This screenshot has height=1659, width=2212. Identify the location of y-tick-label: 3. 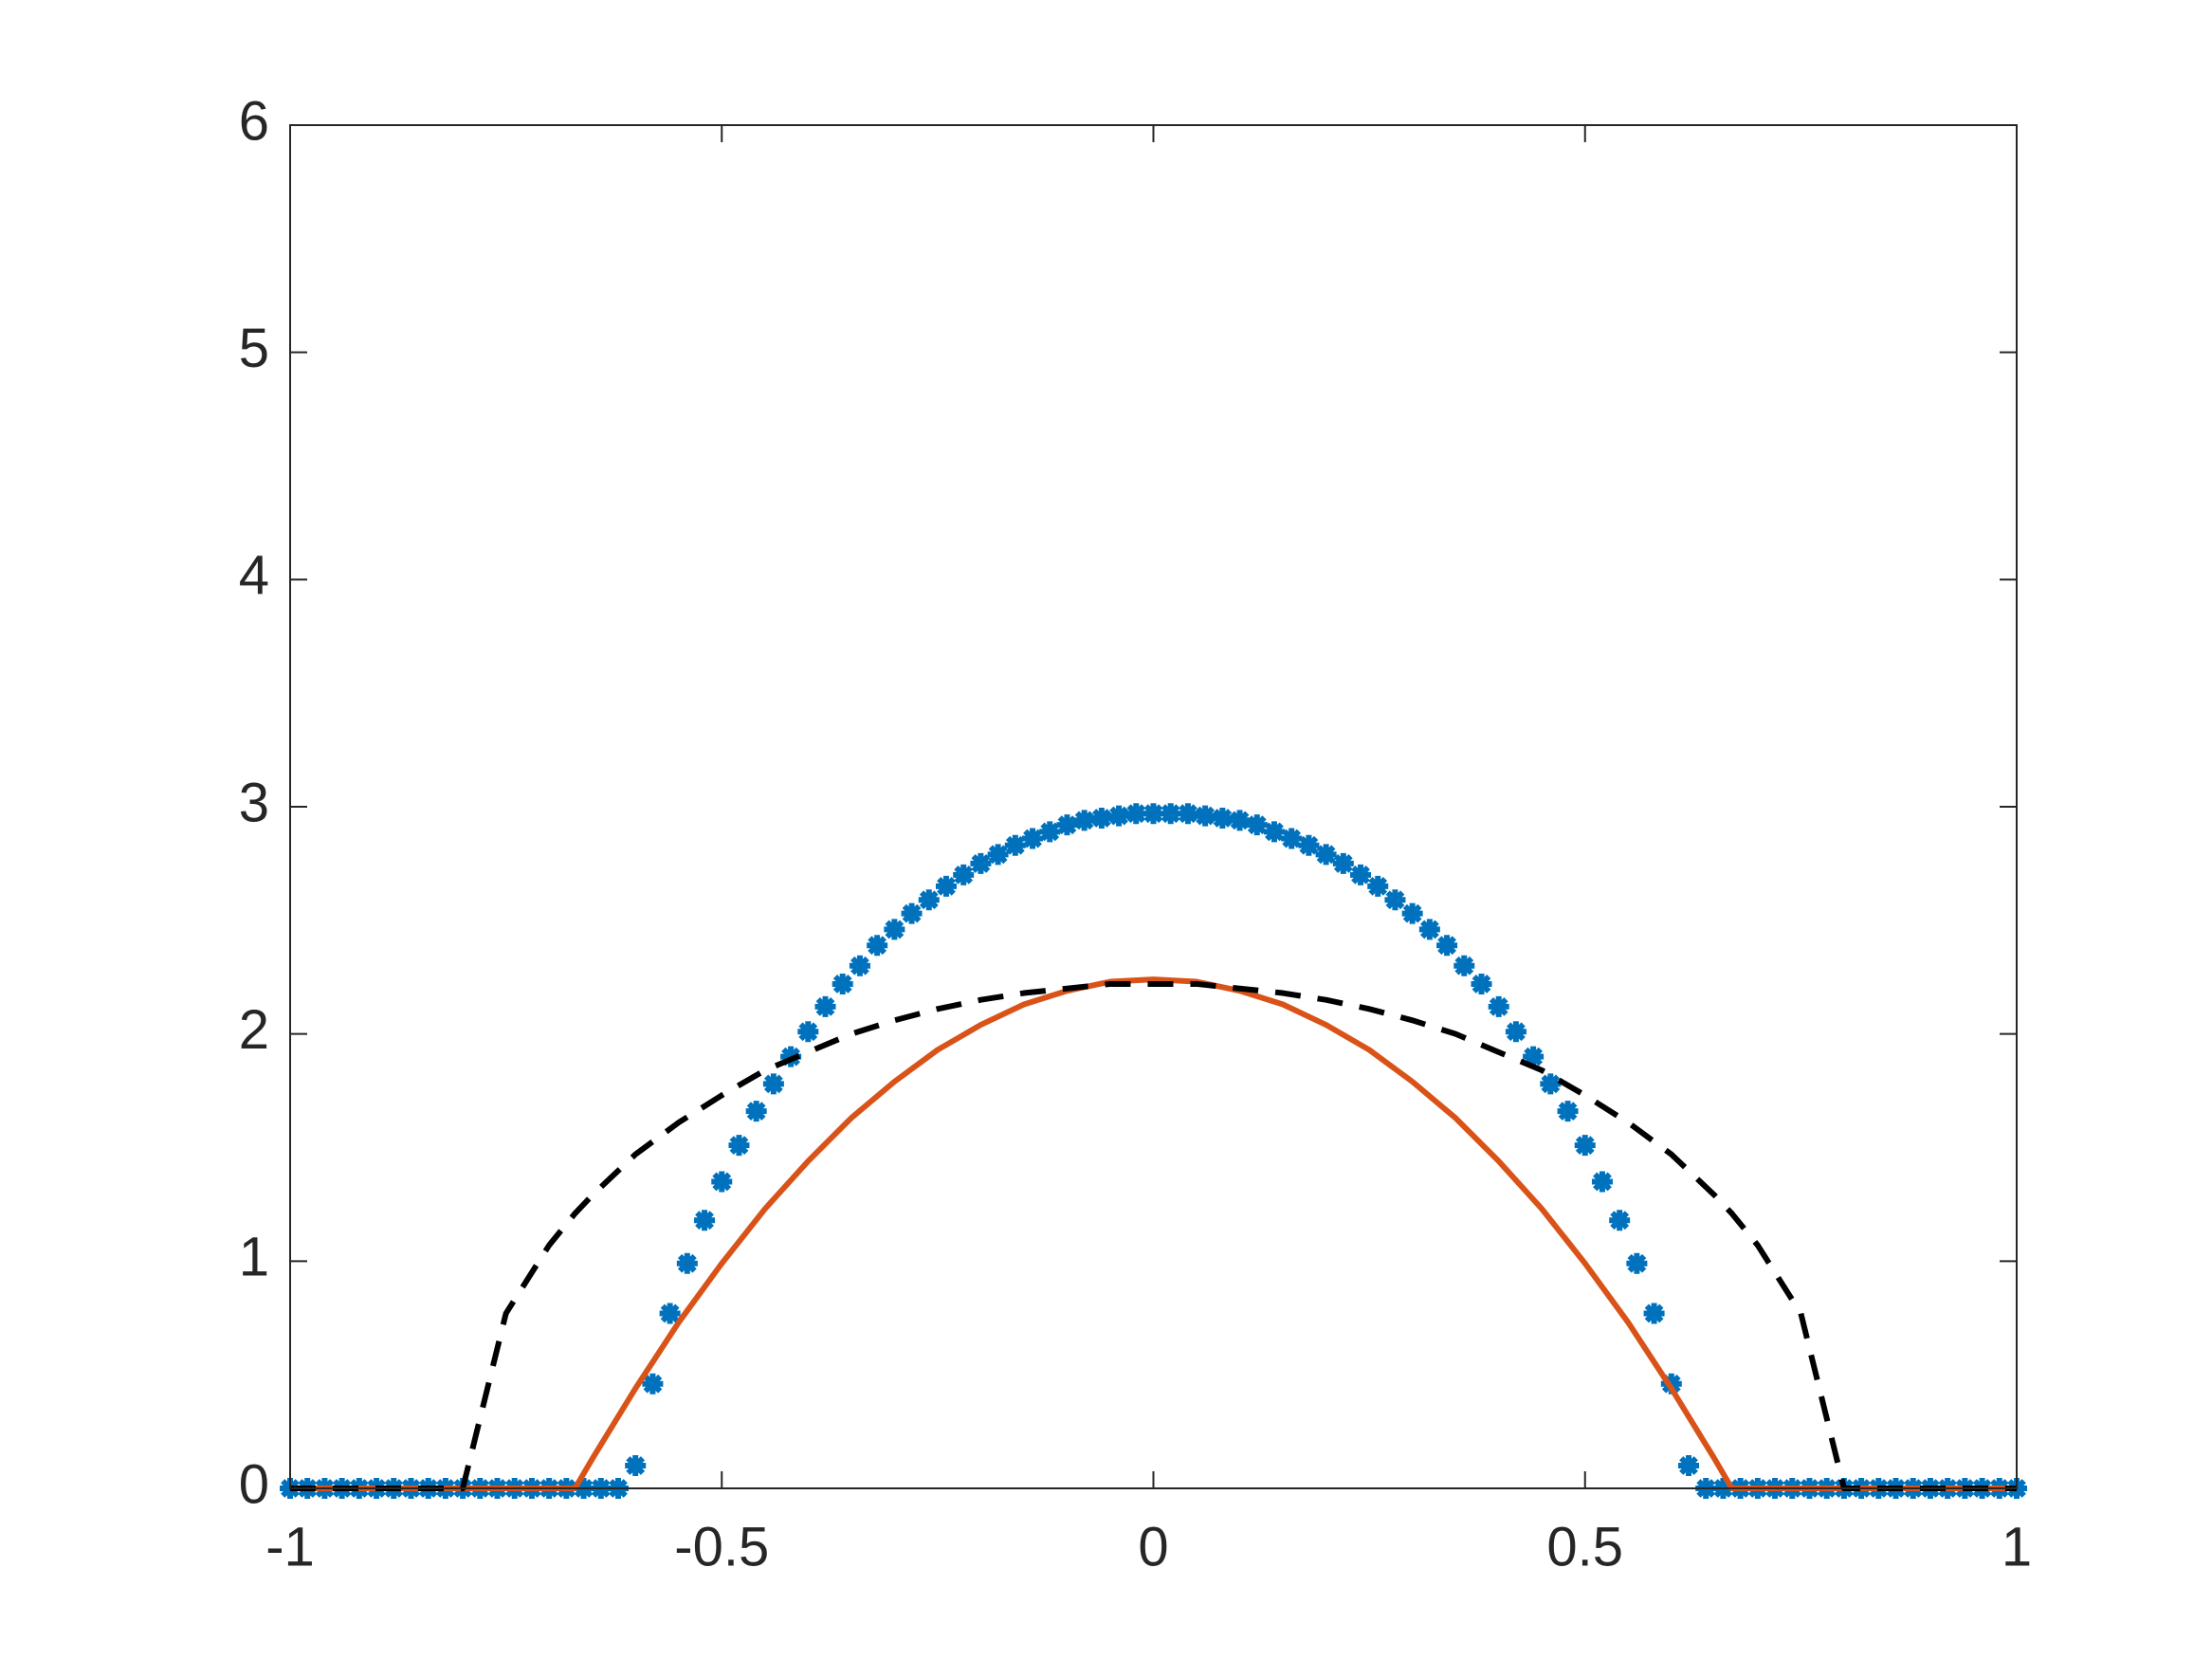
(254, 802).